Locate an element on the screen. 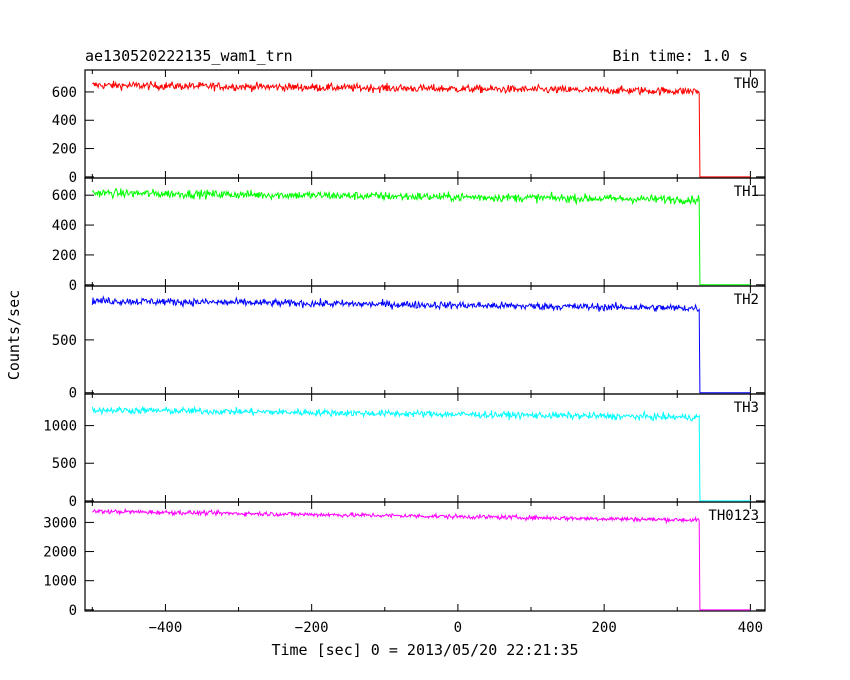  series-line-th3 is located at coordinates (421, 453).